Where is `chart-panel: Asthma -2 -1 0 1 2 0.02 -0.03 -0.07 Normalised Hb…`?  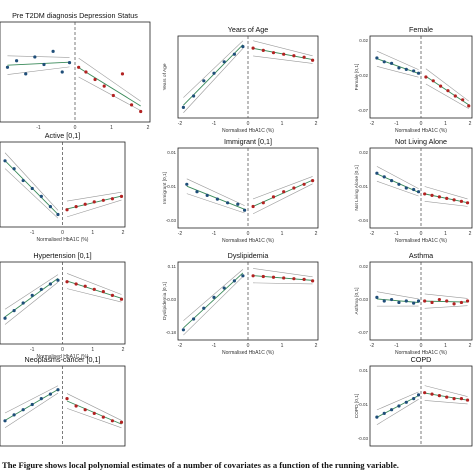 chart-panel: Asthma -2 -1 0 1 2 0.02 -0.03 -0.07 Normalised Hb… is located at coordinates (413, 303).